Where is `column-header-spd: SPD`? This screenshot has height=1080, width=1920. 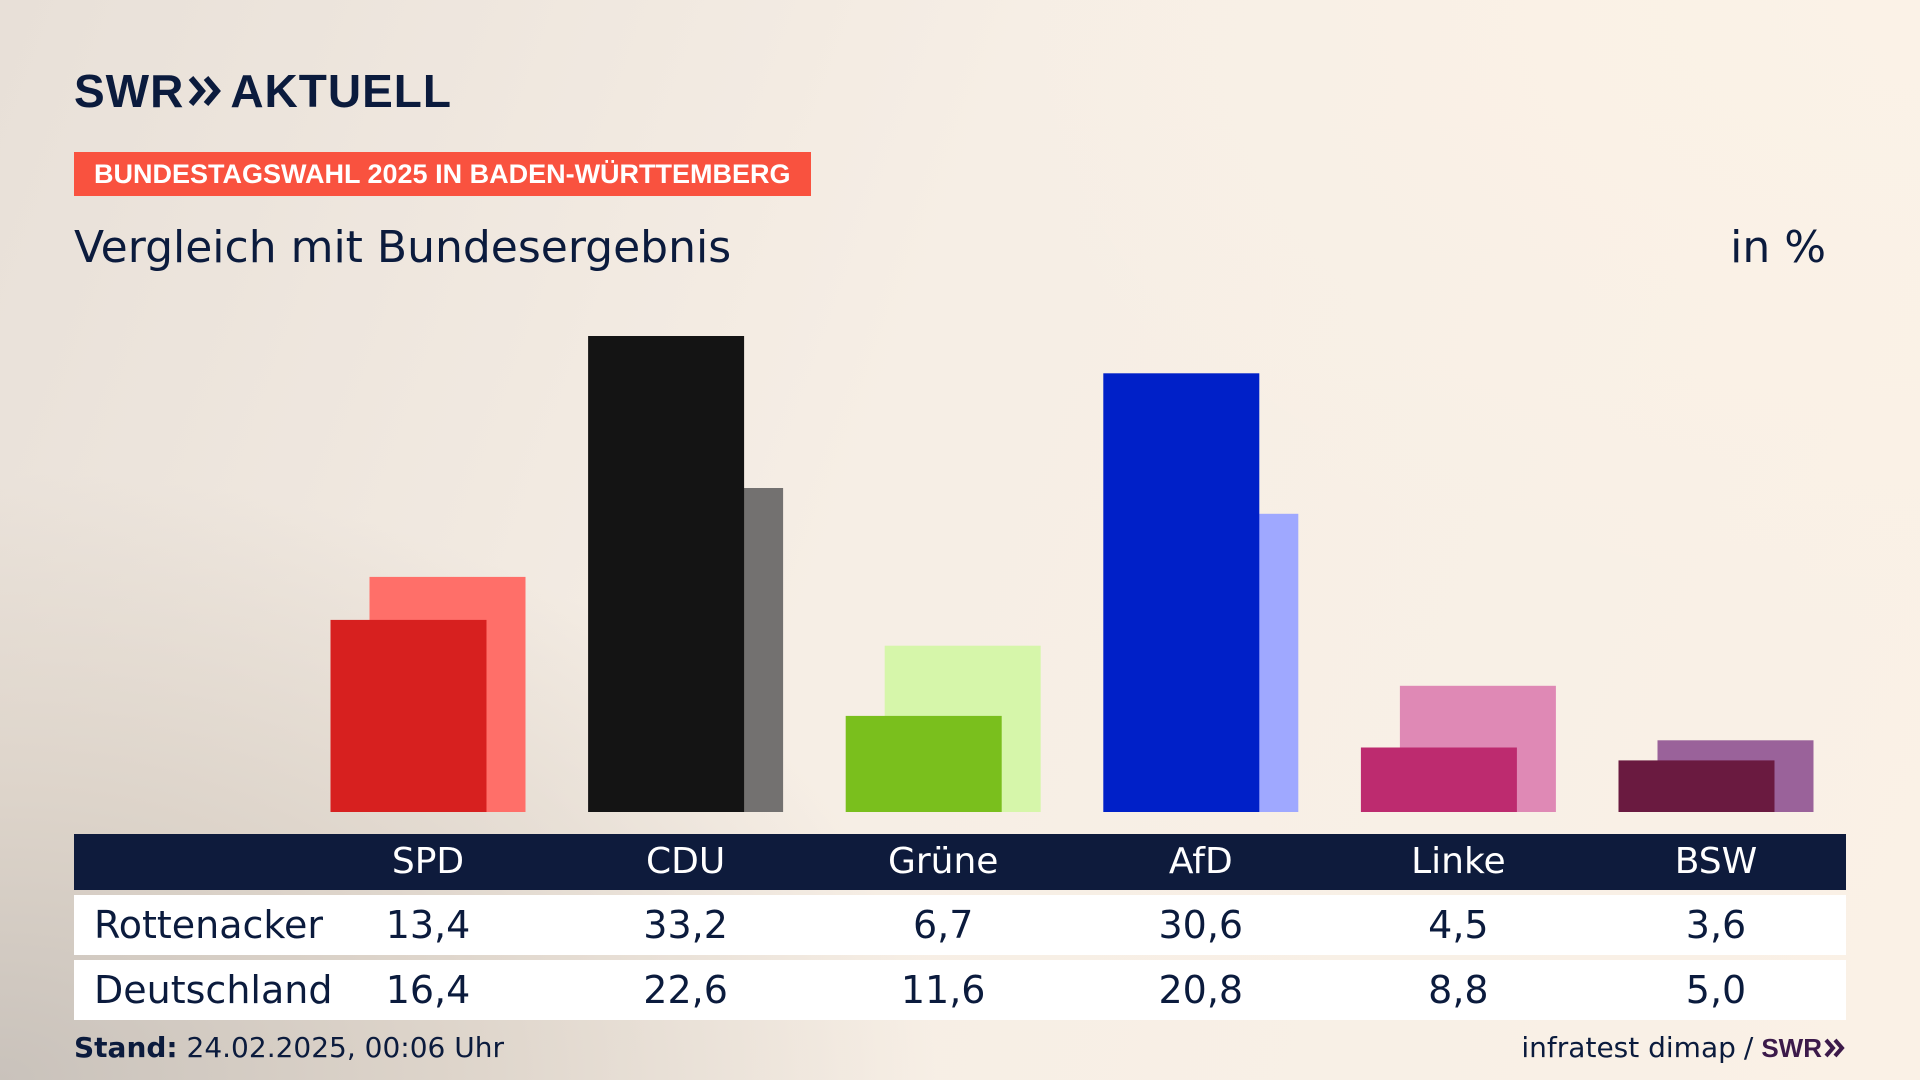 column-header-spd: SPD is located at coordinates (428, 861).